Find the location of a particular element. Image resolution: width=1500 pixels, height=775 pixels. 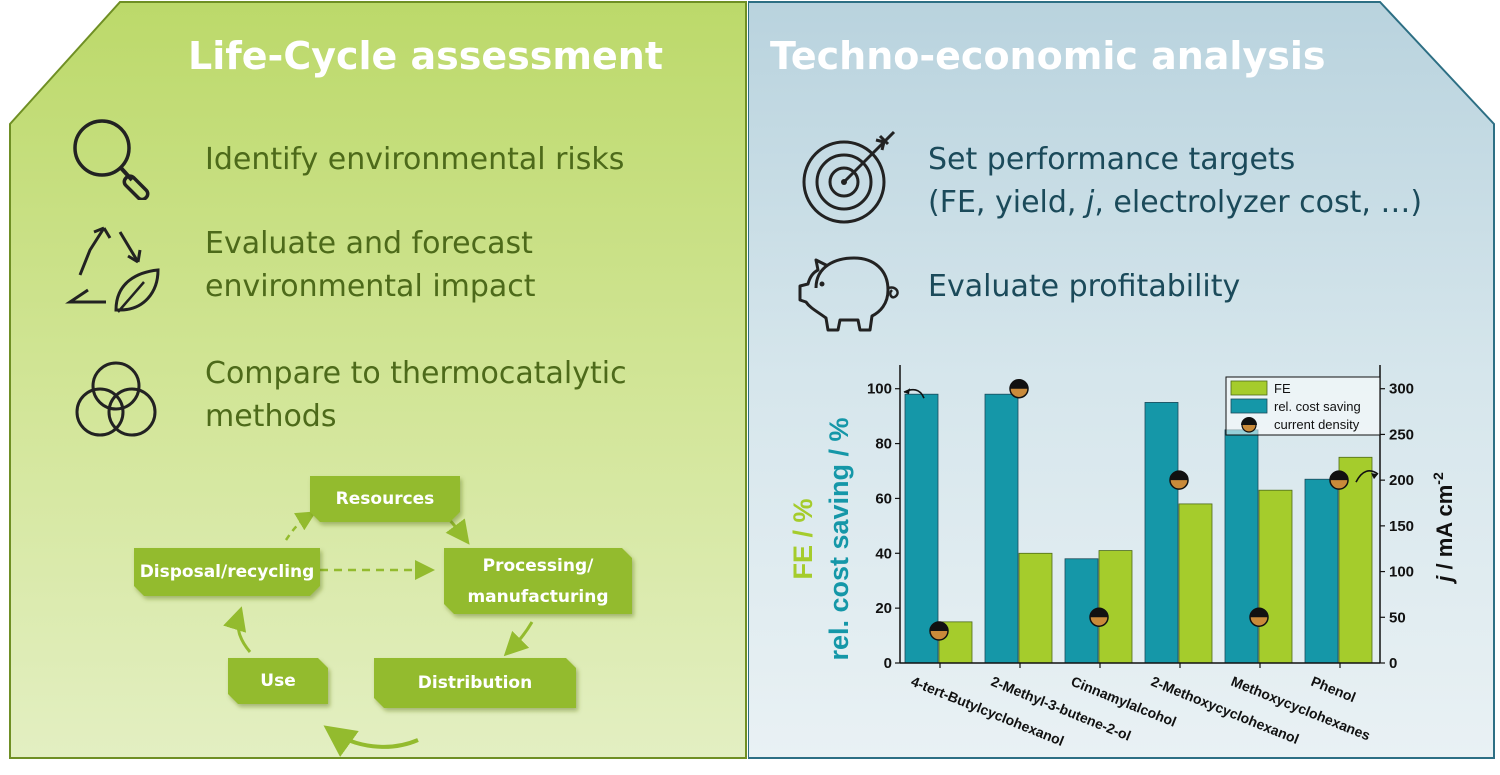

lca-item-compare-line-2: methods is located at coordinates (271, 416).